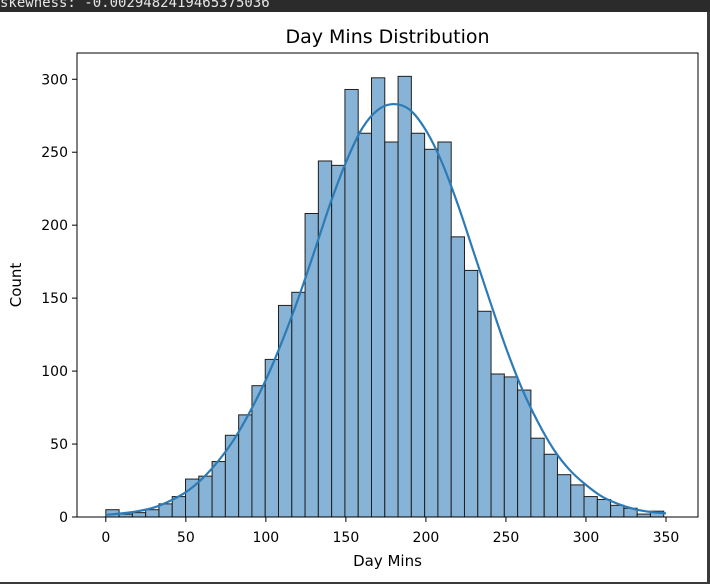 Image resolution: width=710 pixels, height=584 pixels. I want to click on x-tick-label: 350, so click(666, 538).